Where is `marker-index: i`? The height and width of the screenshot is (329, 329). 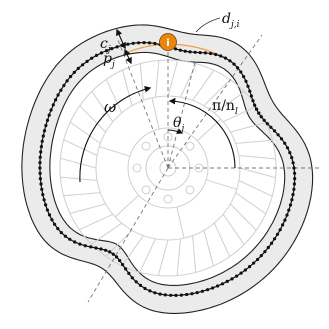 marker-index: i is located at coordinates (167, 43).